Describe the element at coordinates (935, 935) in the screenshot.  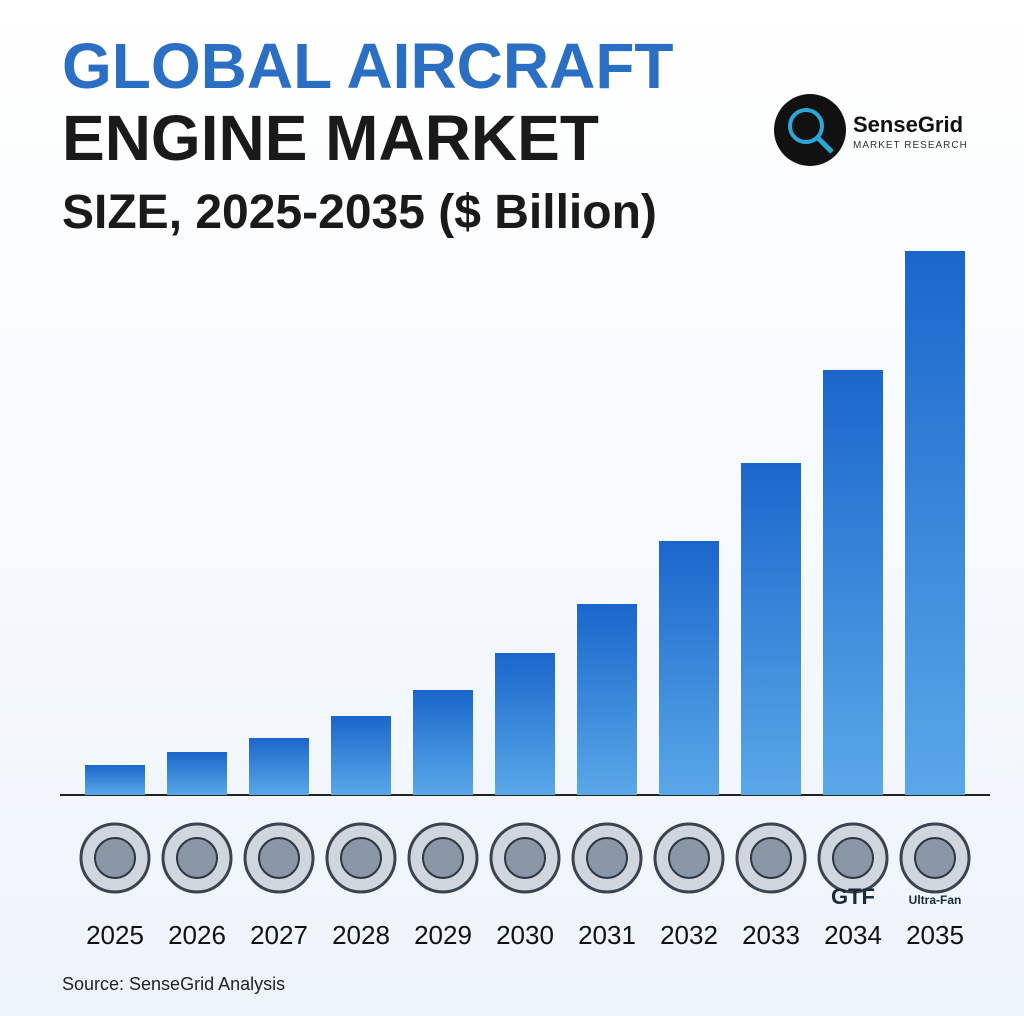
I see `x-tick-label: 2035` at that location.